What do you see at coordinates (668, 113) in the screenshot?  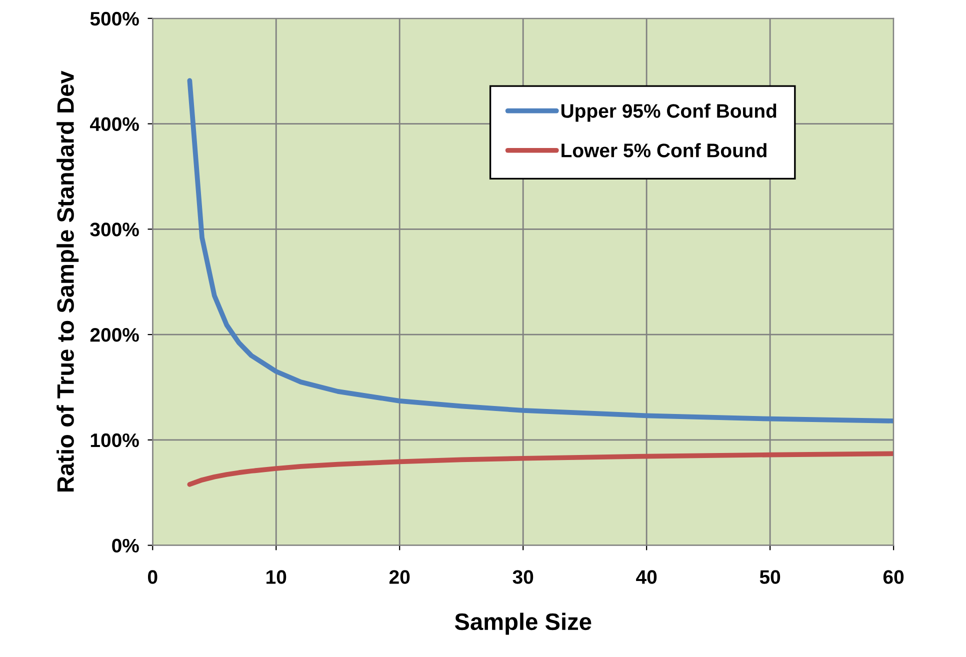 I see `legend-label: Upper 95% Conf Bound` at bounding box center [668, 113].